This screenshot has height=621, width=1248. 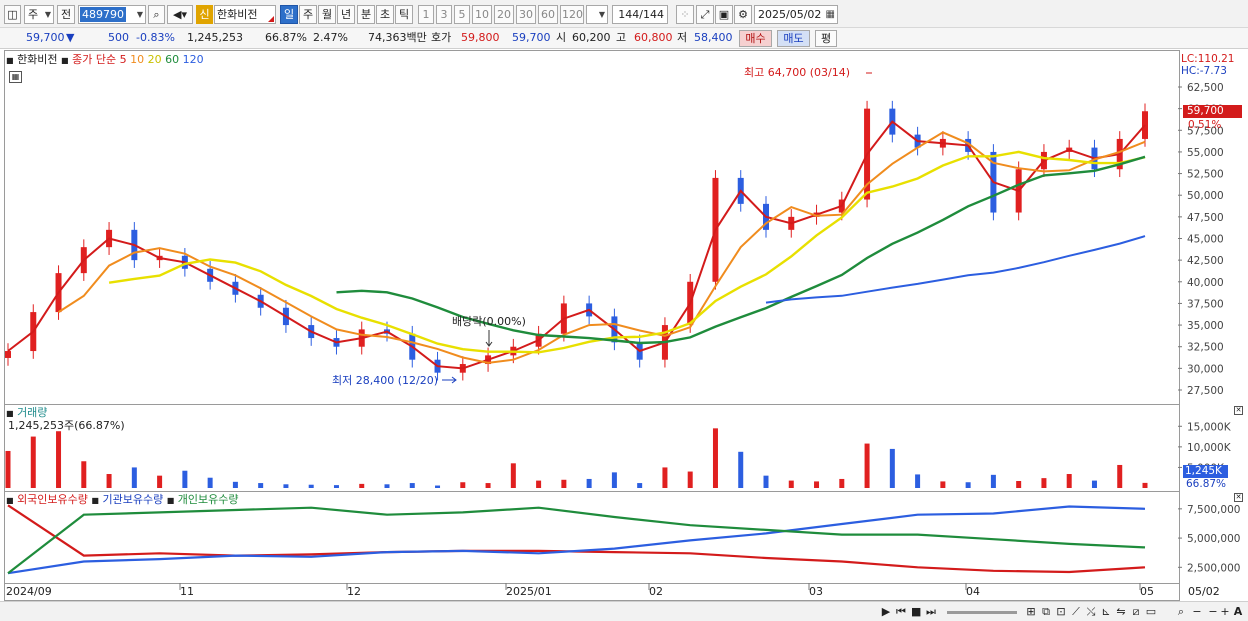 What do you see at coordinates (572, 14) in the screenshot?
I see `interval-120-button: 120` at bounding box center [572, 14].